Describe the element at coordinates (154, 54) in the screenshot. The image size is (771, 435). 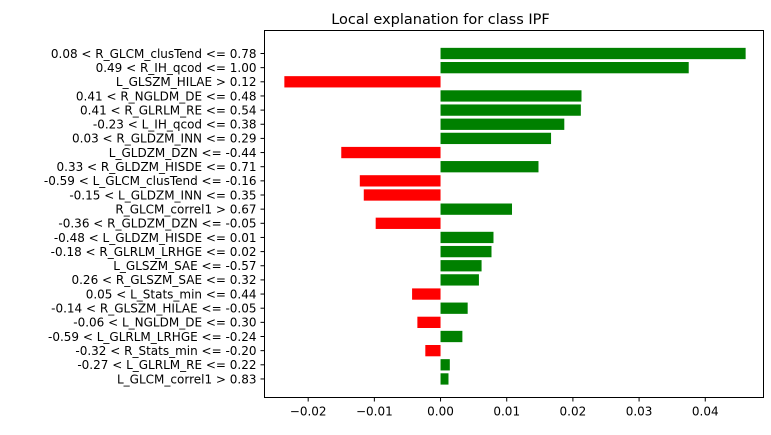
I see `y-tick-label-0: 0.08 < R_GLCM_clusTend <= 0.78` at that location.